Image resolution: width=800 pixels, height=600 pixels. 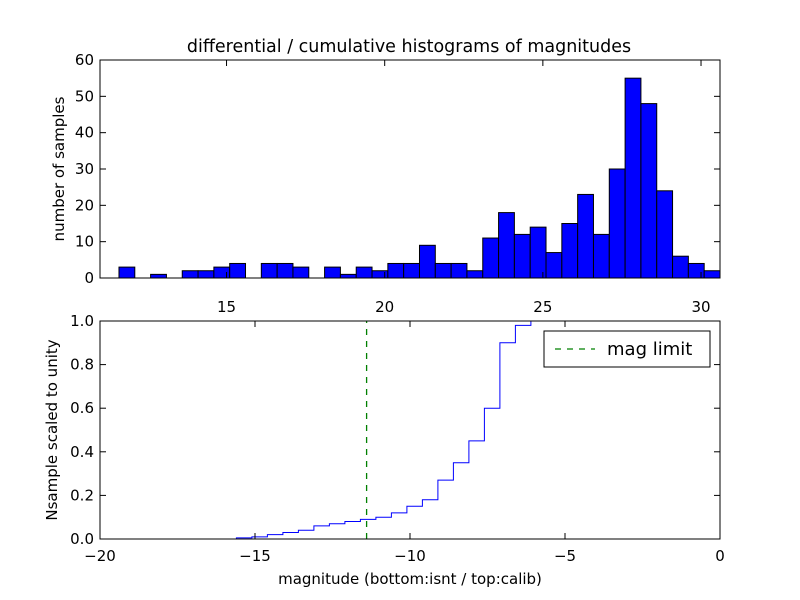 What do you see at coordinates (649, 349) in the screenshot?
I see `legend-label-mag-limit: mag limit` at bounding box center [649, 349].